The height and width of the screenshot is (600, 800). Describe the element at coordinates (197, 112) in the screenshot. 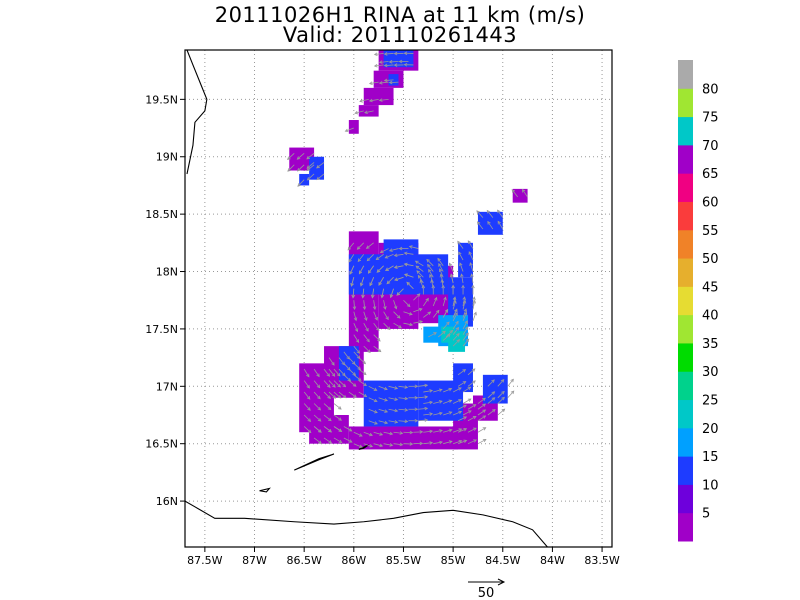

I see `yucatan-coast` at that location.